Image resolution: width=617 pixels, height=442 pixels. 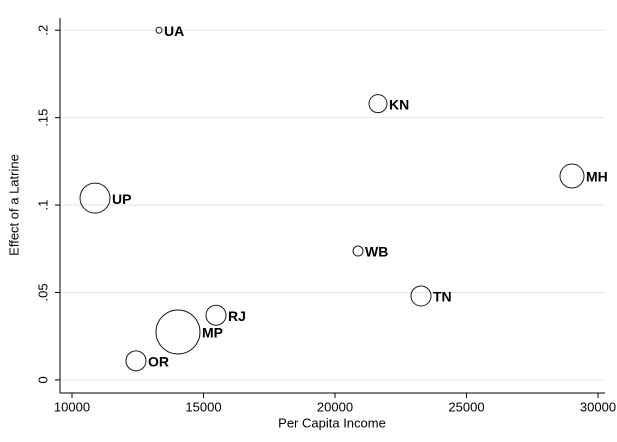 What do you see at coordinates (212, 333) in the screenshot?
I see `point-label: MP` at bounding box center [212, 333].